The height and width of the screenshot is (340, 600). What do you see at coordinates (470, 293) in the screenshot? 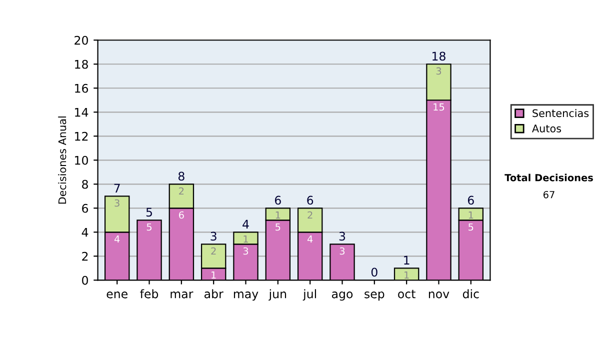
I see `x-tick-label: dic` at bounding box center [470, 293].